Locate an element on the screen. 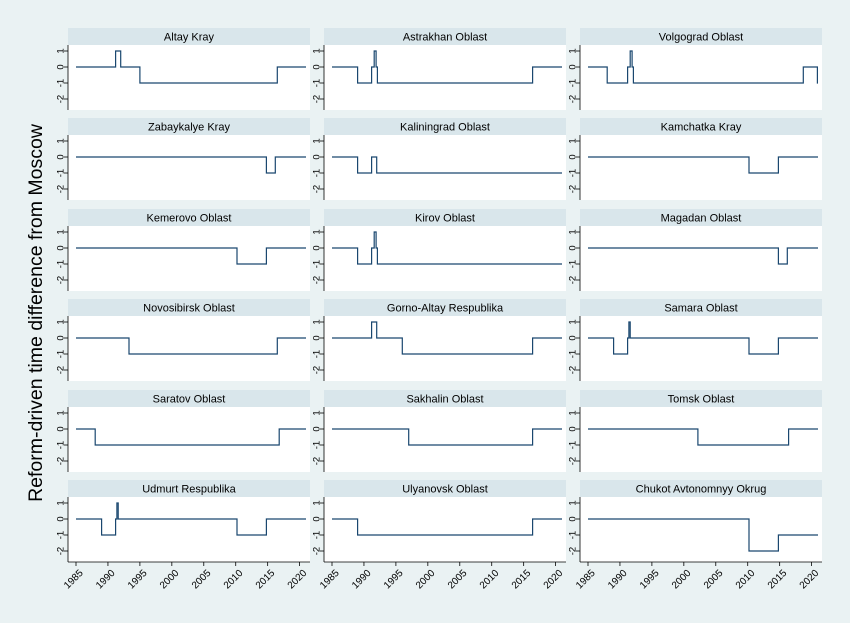 The height and width of the screenshot is (623, 850). x-tick-label: 1990 is located at coordinates (618, 580).